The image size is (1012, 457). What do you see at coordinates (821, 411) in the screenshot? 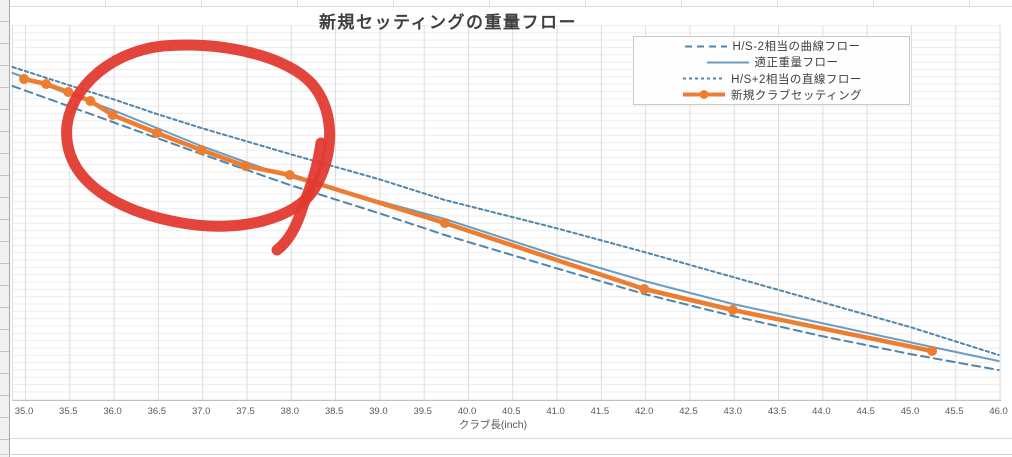
I see `x-tick-label: 44.0` at bounding box center [821, 411].